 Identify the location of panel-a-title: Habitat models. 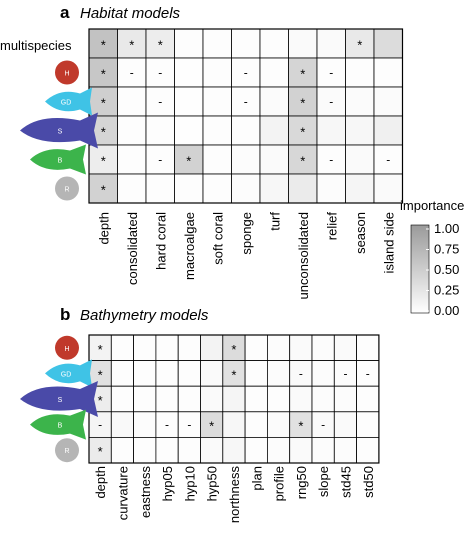
(130, 13).